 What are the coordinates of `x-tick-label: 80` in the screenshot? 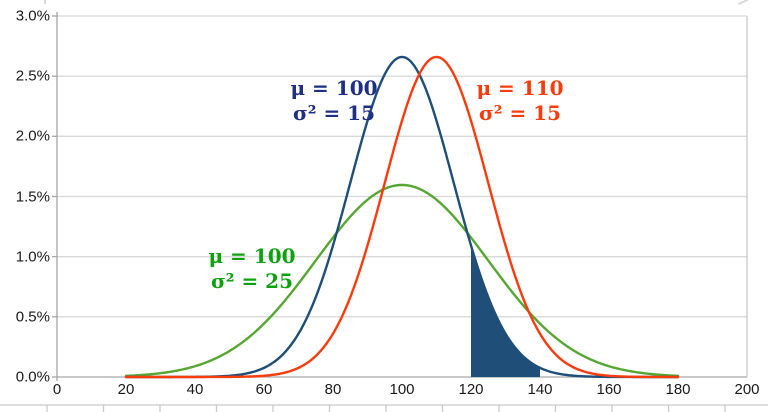 It's located at (333, 389).